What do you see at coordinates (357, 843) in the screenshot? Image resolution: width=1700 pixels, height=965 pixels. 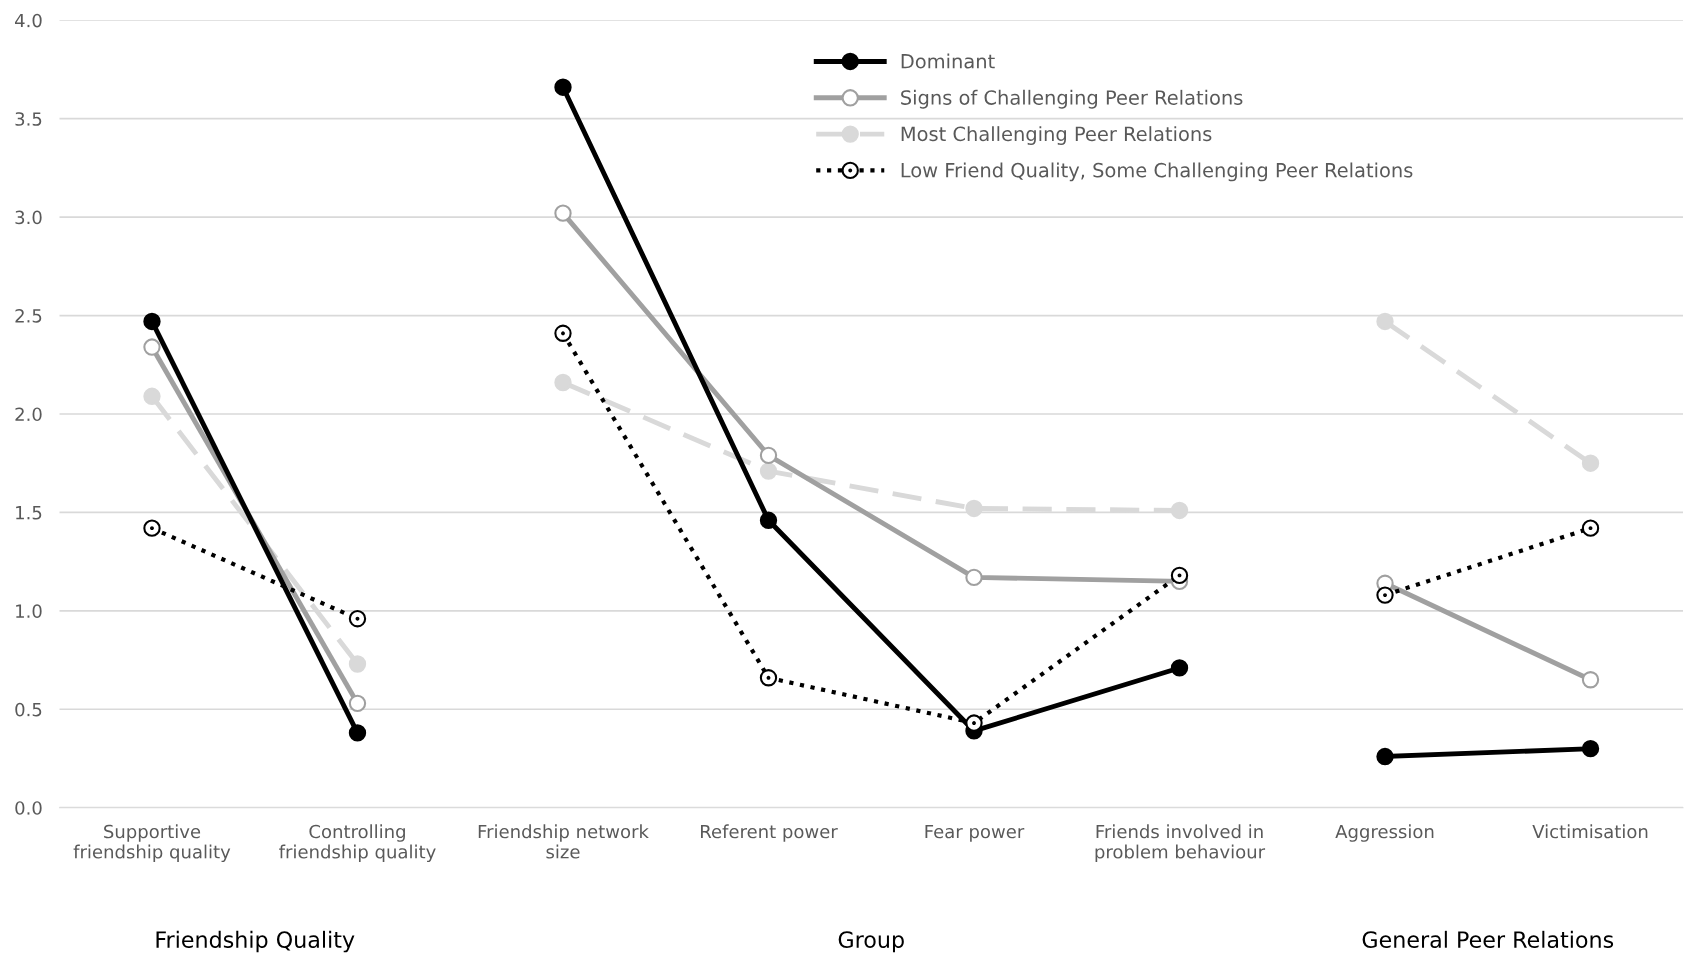 I see `x-tick-label: Controlling friendship quality` at bounding box center [357, 843].